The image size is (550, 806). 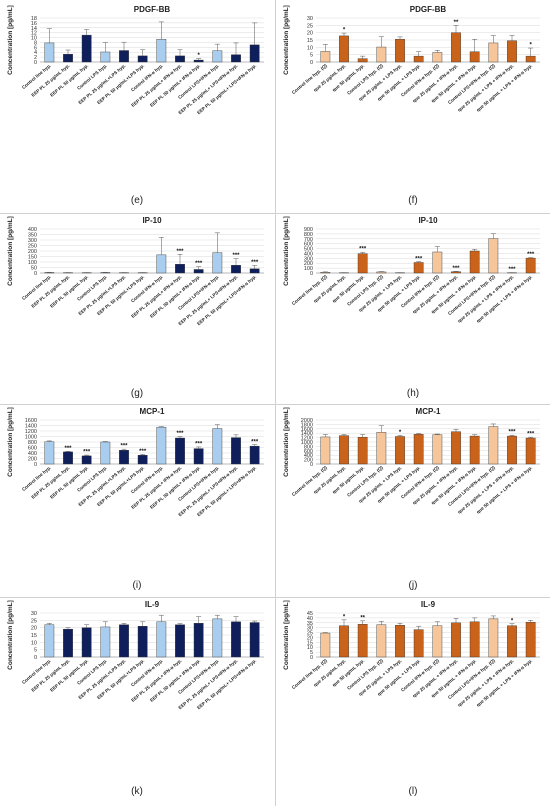 I want to click on y-tick-label: 1800, so click(x=307, y=425).